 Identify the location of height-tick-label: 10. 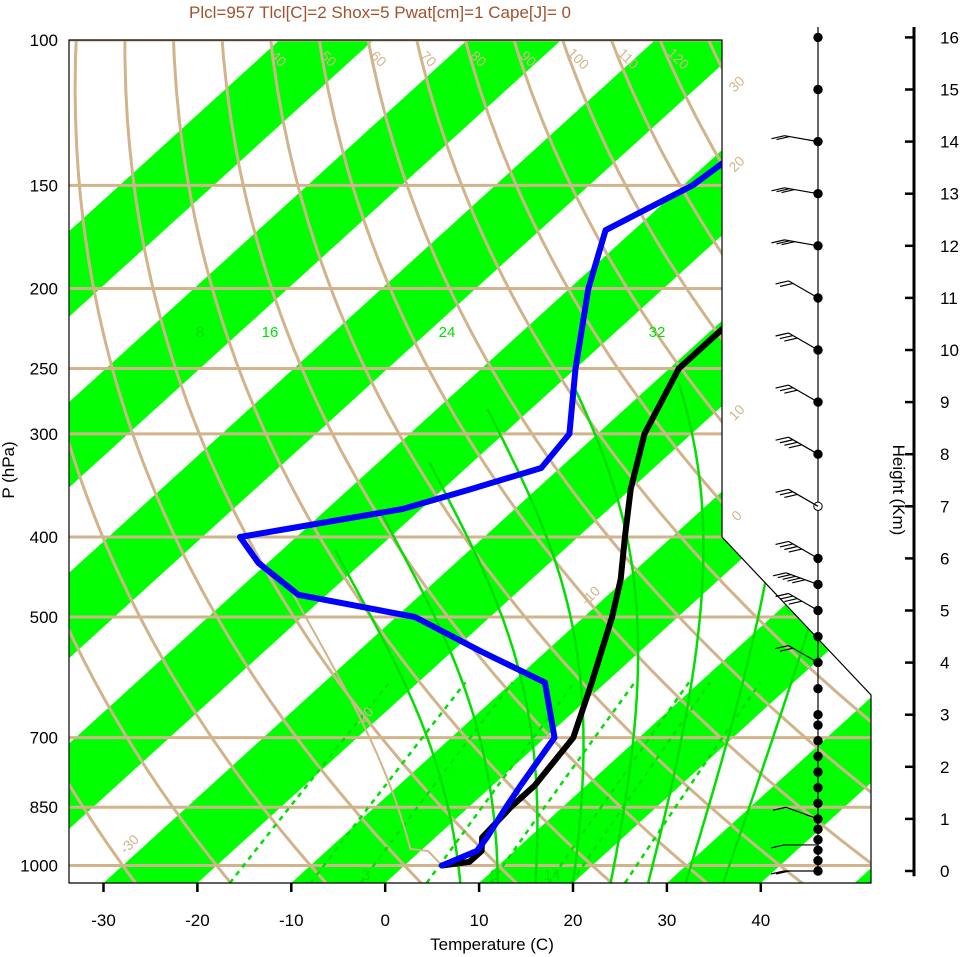
(949, 350).